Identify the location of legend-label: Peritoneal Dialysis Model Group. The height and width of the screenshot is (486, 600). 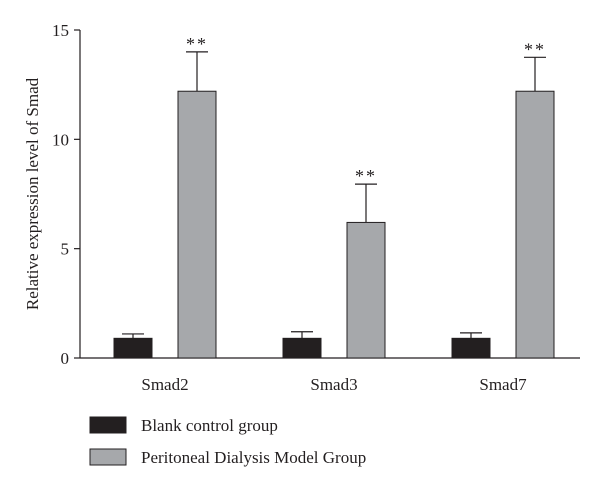
(253, 457).